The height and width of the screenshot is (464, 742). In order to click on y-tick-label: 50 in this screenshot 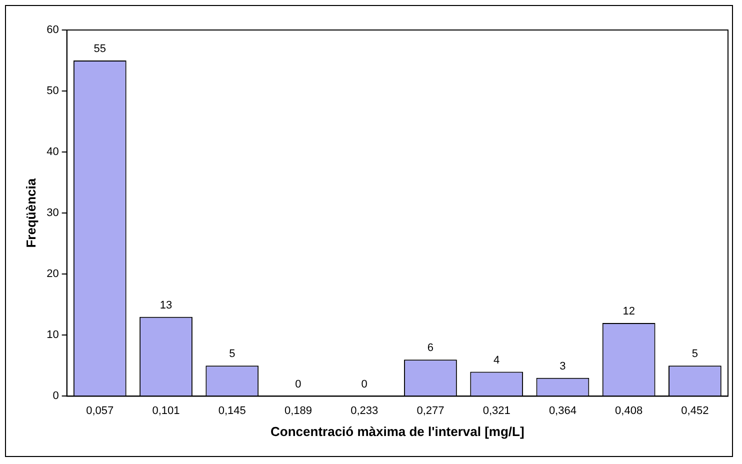, I will do `click(52, 91)`.